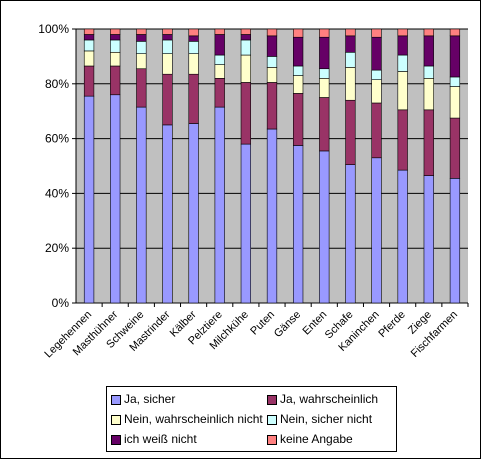  Describe the element at coordinates (150, 399) in the screenshot. I see `legend-label: Ja, sicher` at that location.